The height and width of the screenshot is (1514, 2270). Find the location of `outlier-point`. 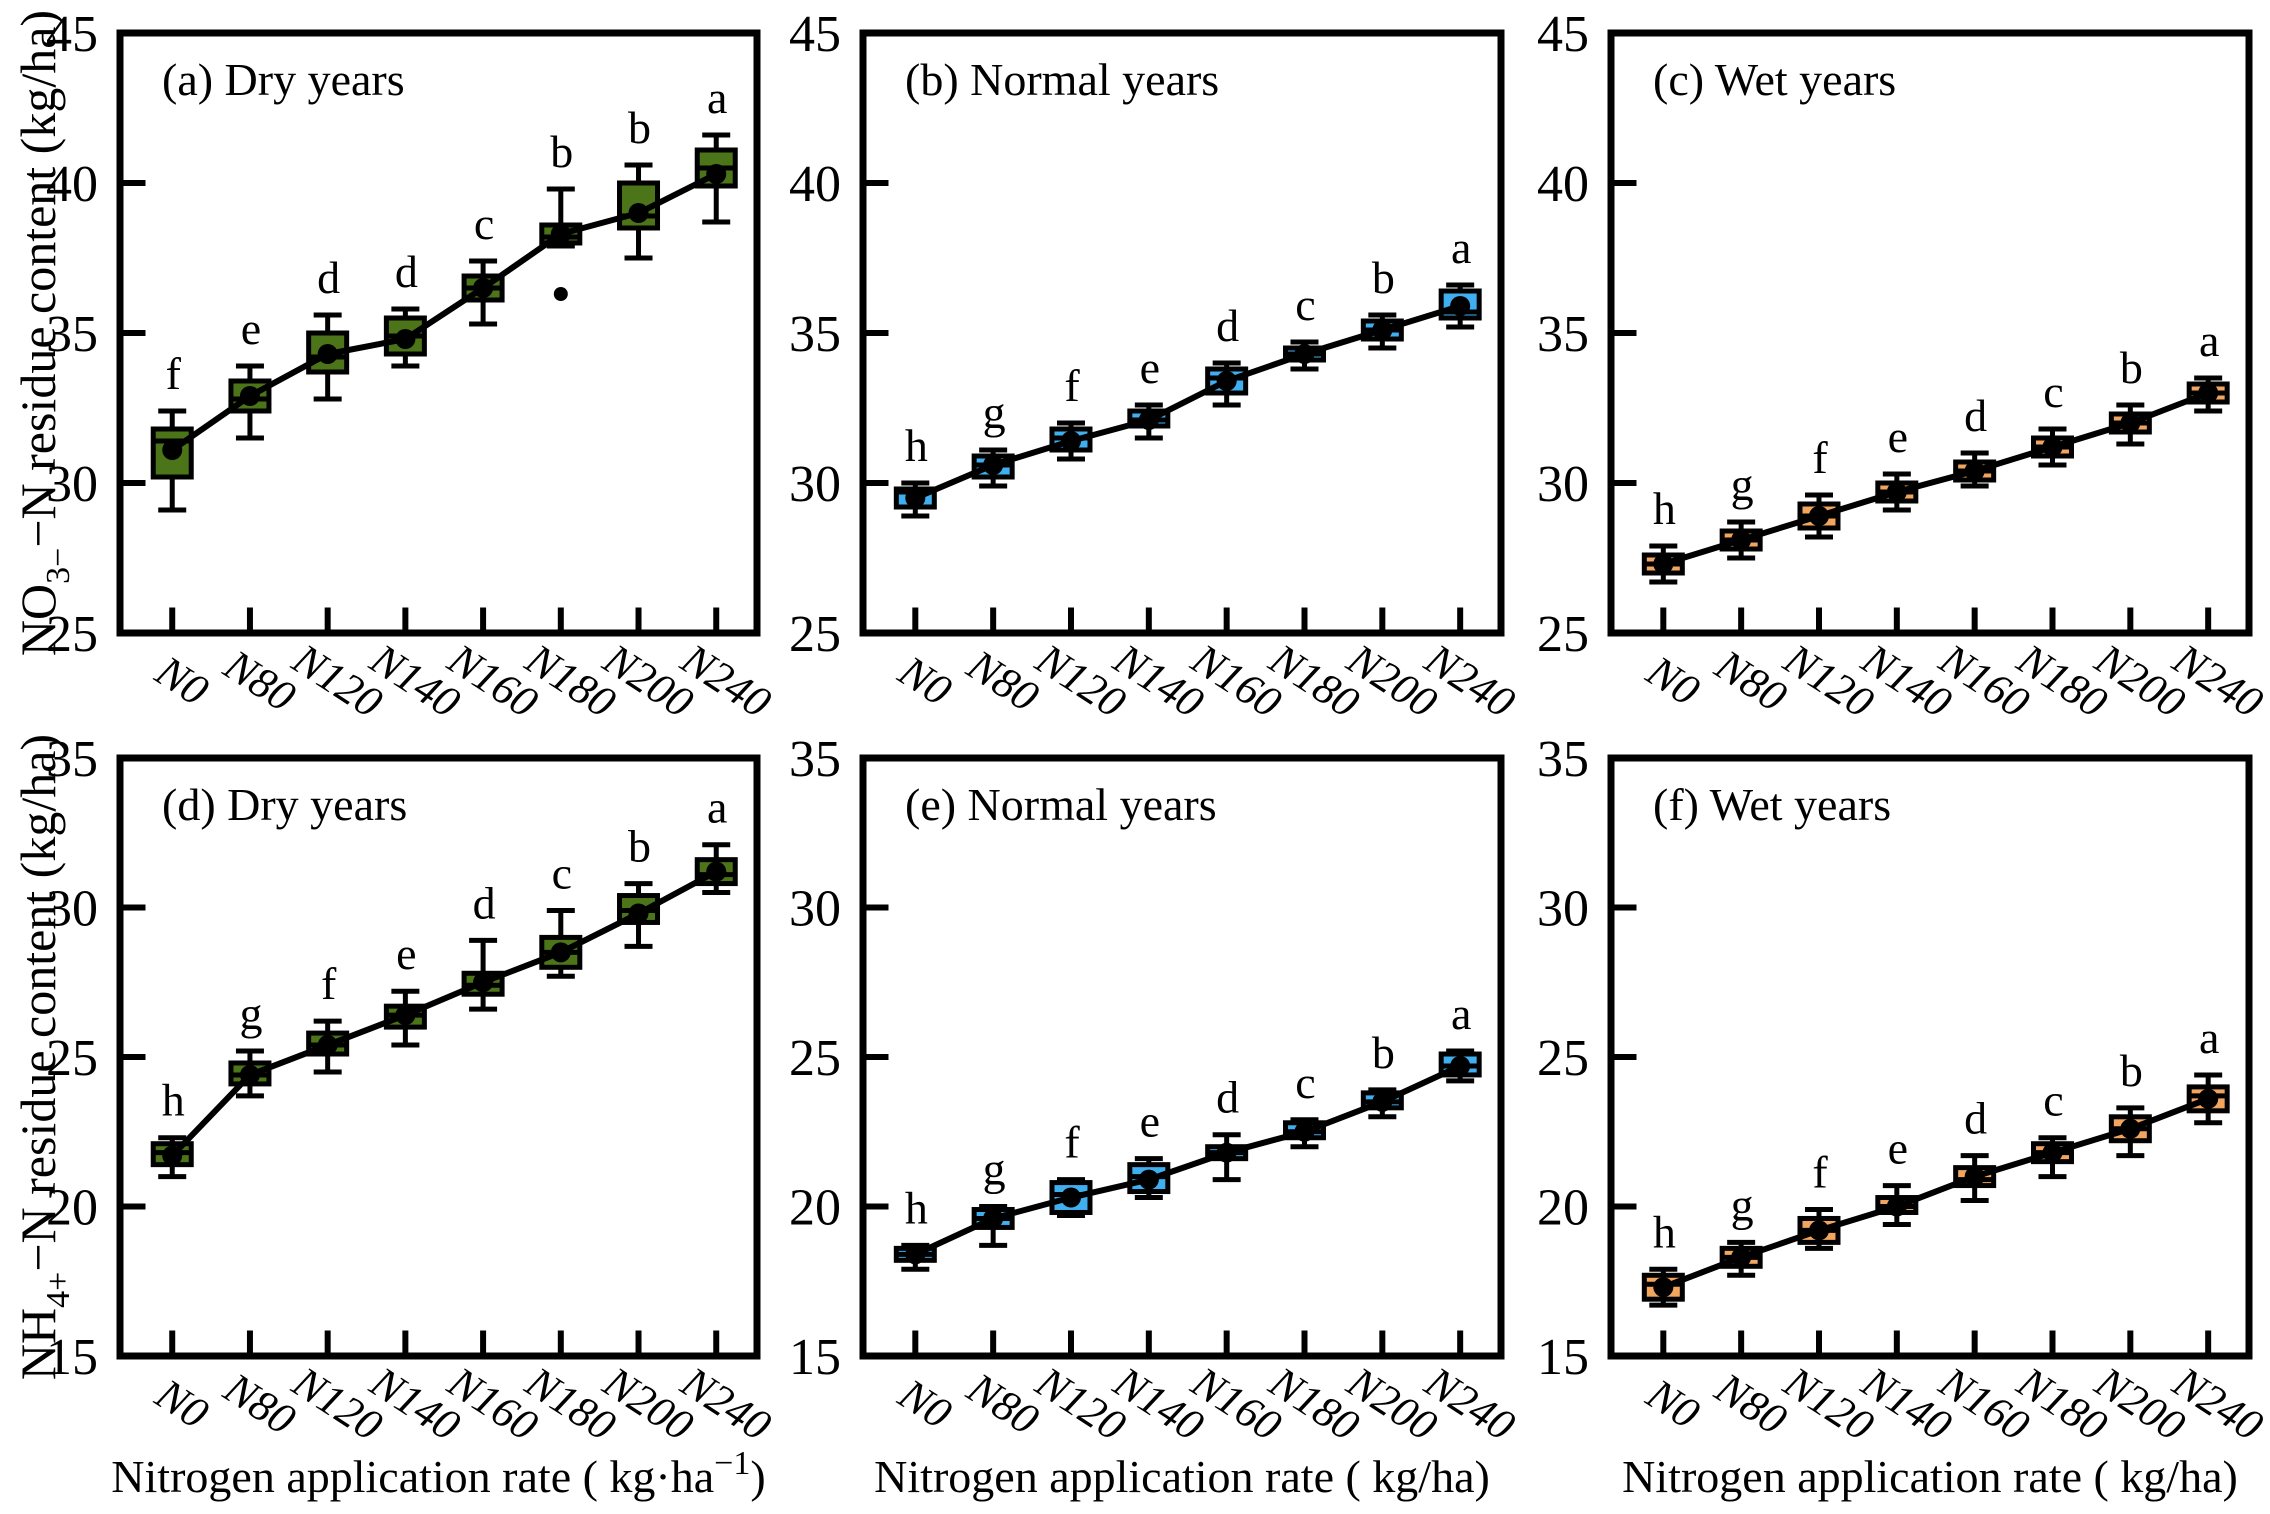

outlier-point is located at coordinates (560, 294).